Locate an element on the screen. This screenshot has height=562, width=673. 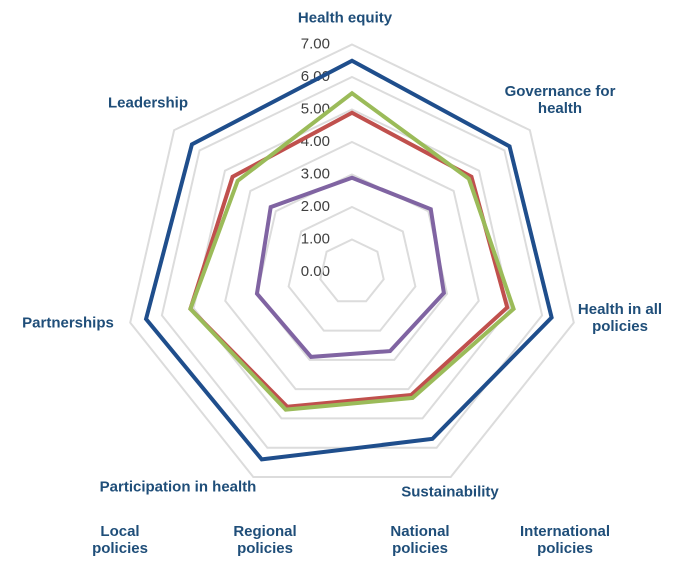
axis-label: Partnerships is located at coordinates (68, 323).